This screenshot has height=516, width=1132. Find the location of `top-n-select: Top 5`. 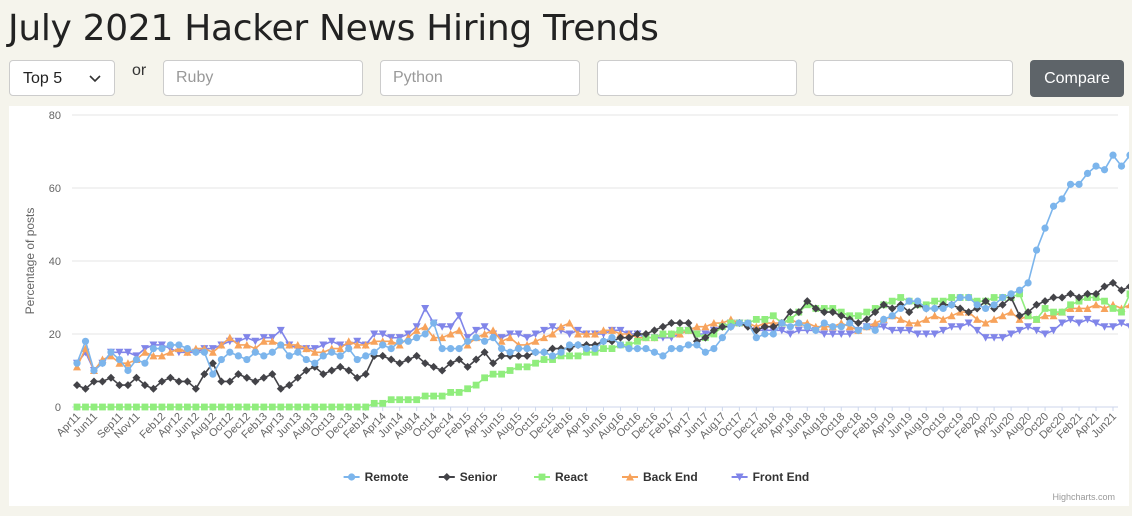

top-n-select: Top 5 is located at coordinates (62, 78).